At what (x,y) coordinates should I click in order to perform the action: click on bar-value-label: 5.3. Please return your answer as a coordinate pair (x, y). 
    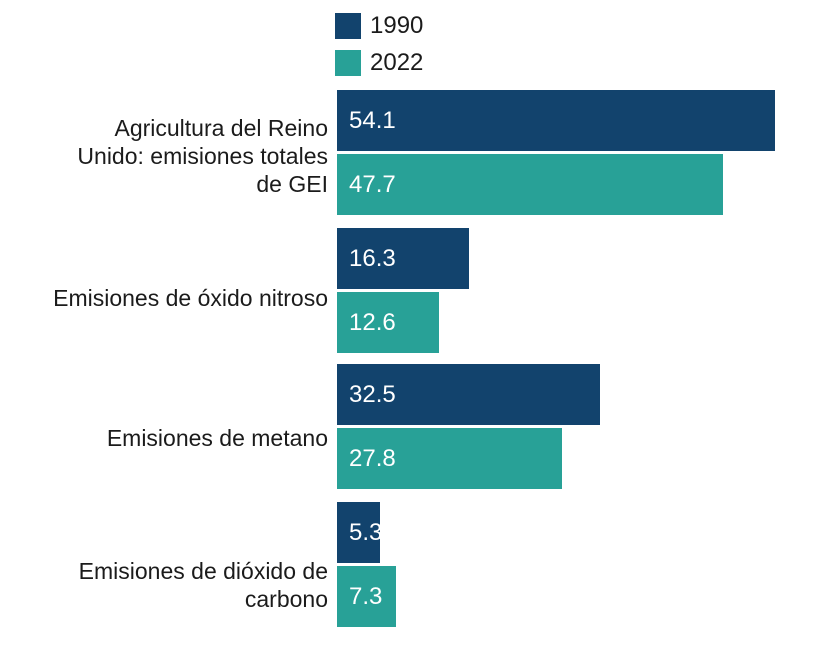
    Looking at the image, I should click on (366, 532).